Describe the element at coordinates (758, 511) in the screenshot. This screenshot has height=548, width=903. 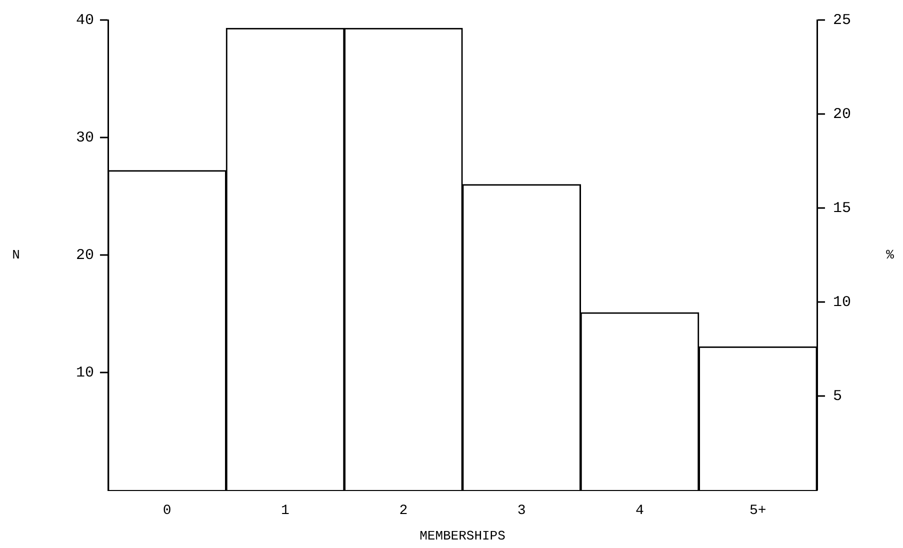
I see `x-tick-label: 5+` at that location.